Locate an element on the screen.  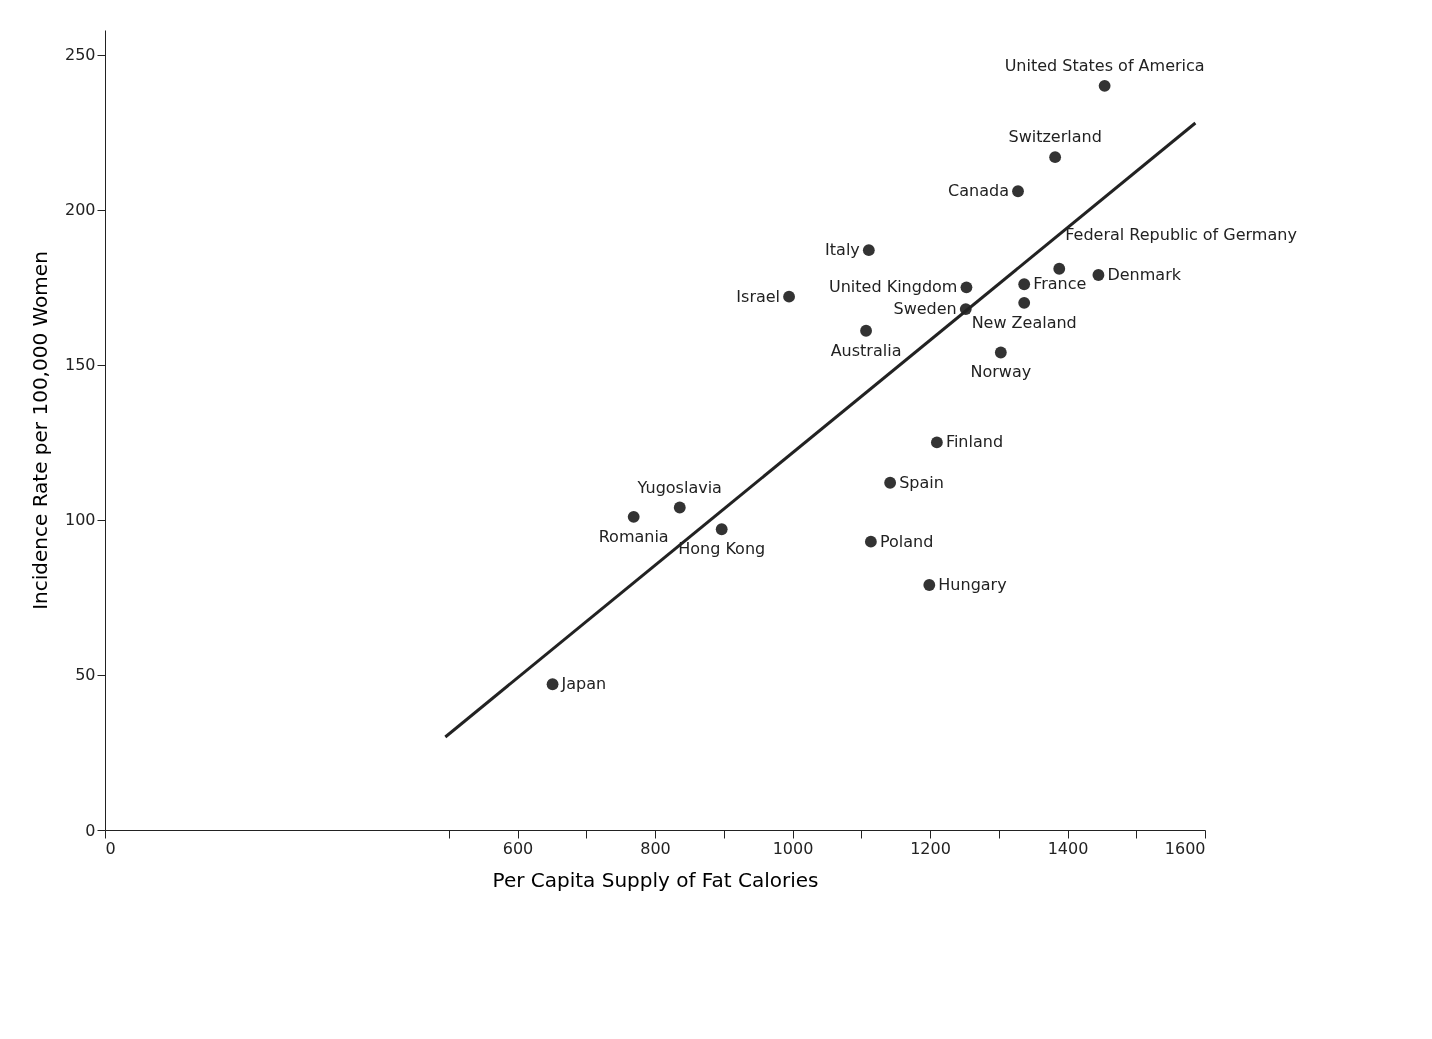
y-tick-label: 0 is located at coordinates (90, 830).